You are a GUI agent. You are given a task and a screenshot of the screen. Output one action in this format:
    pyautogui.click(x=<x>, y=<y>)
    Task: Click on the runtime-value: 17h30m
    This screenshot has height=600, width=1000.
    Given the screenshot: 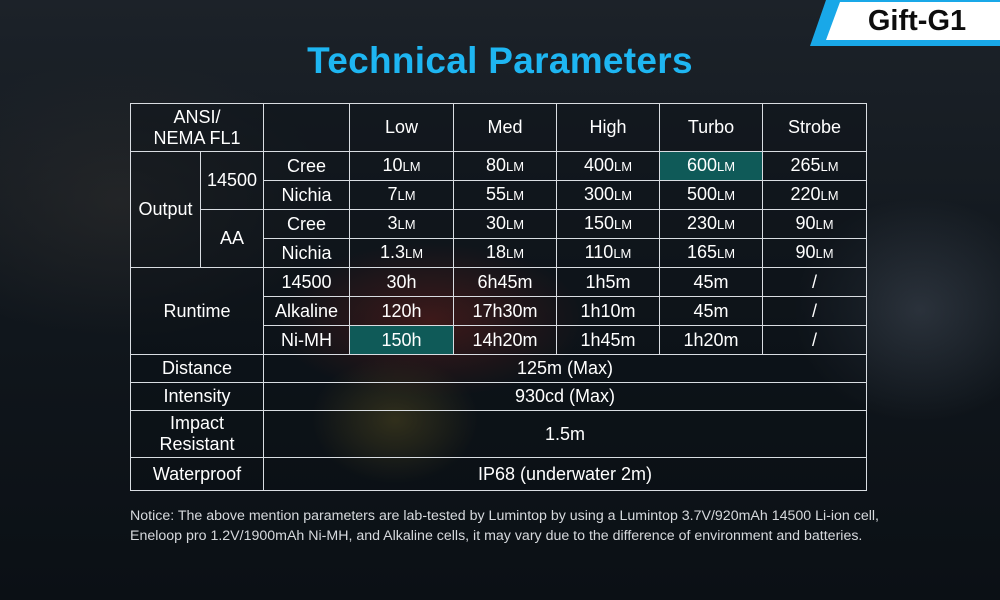 What is the action you would take?
    pyautogui.click(x=505, y=311)
    